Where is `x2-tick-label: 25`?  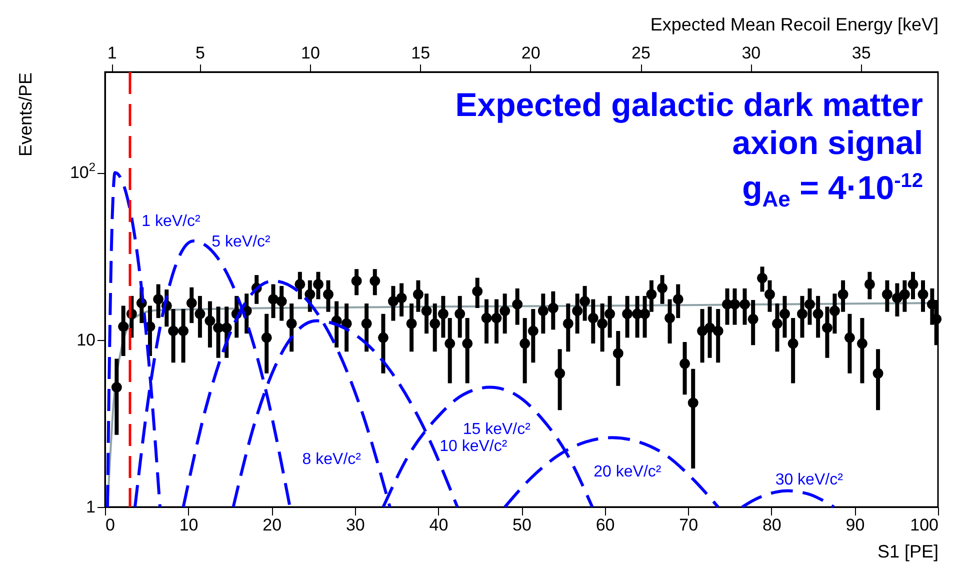
x2-tick-label: 25 is located at coordinates (641, 53).